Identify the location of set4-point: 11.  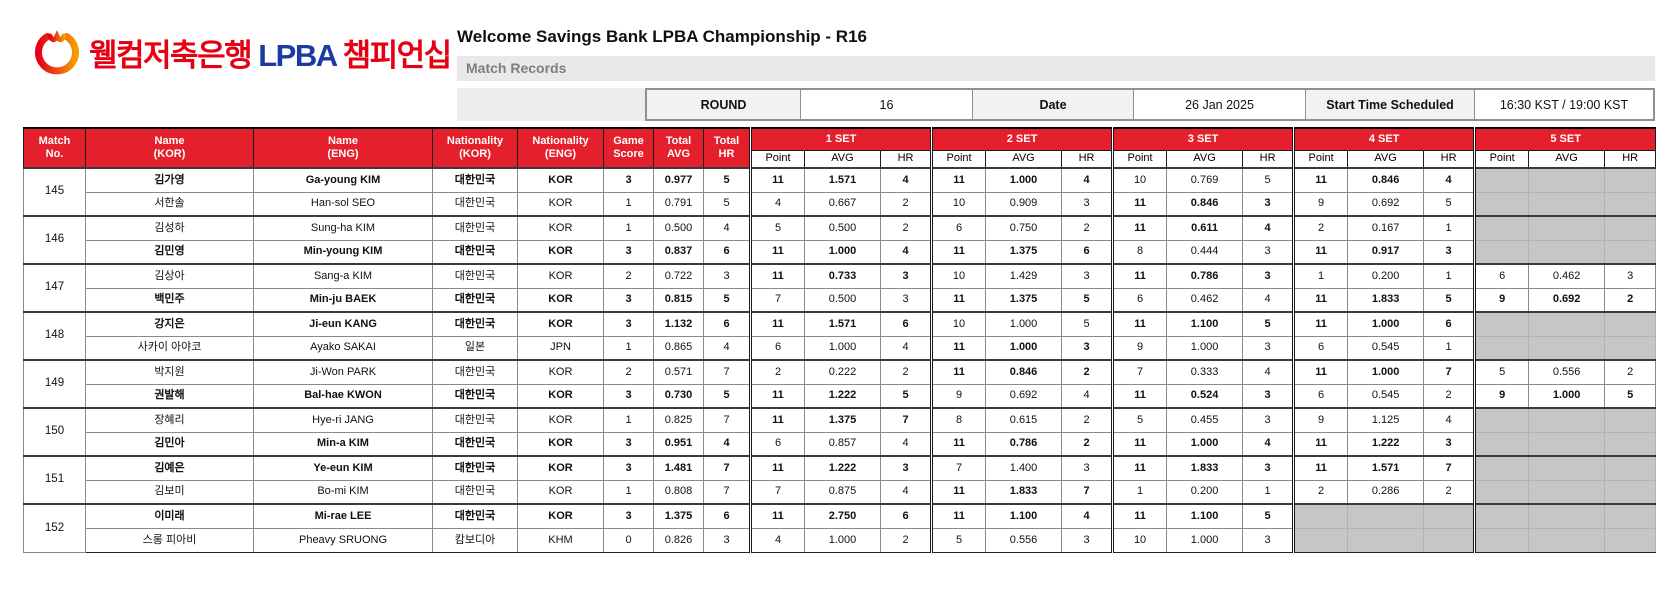
(1320, 444).